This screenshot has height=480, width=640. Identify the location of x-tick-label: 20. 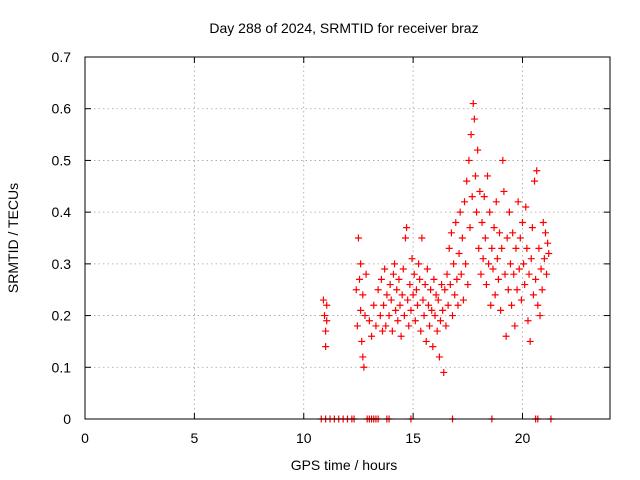
(523, 438).